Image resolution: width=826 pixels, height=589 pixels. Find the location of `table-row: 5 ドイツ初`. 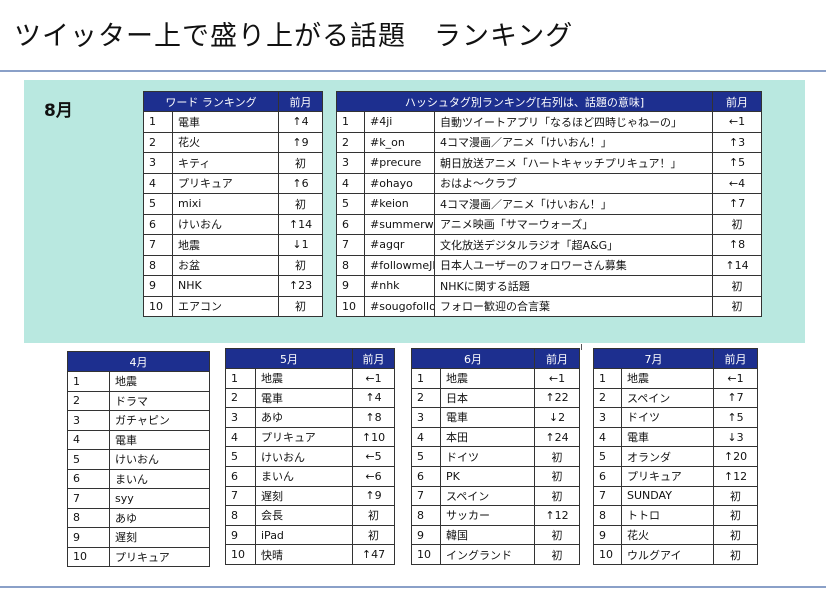

table-row: 5 ドイツ初 is located at coordinates (495, 456).